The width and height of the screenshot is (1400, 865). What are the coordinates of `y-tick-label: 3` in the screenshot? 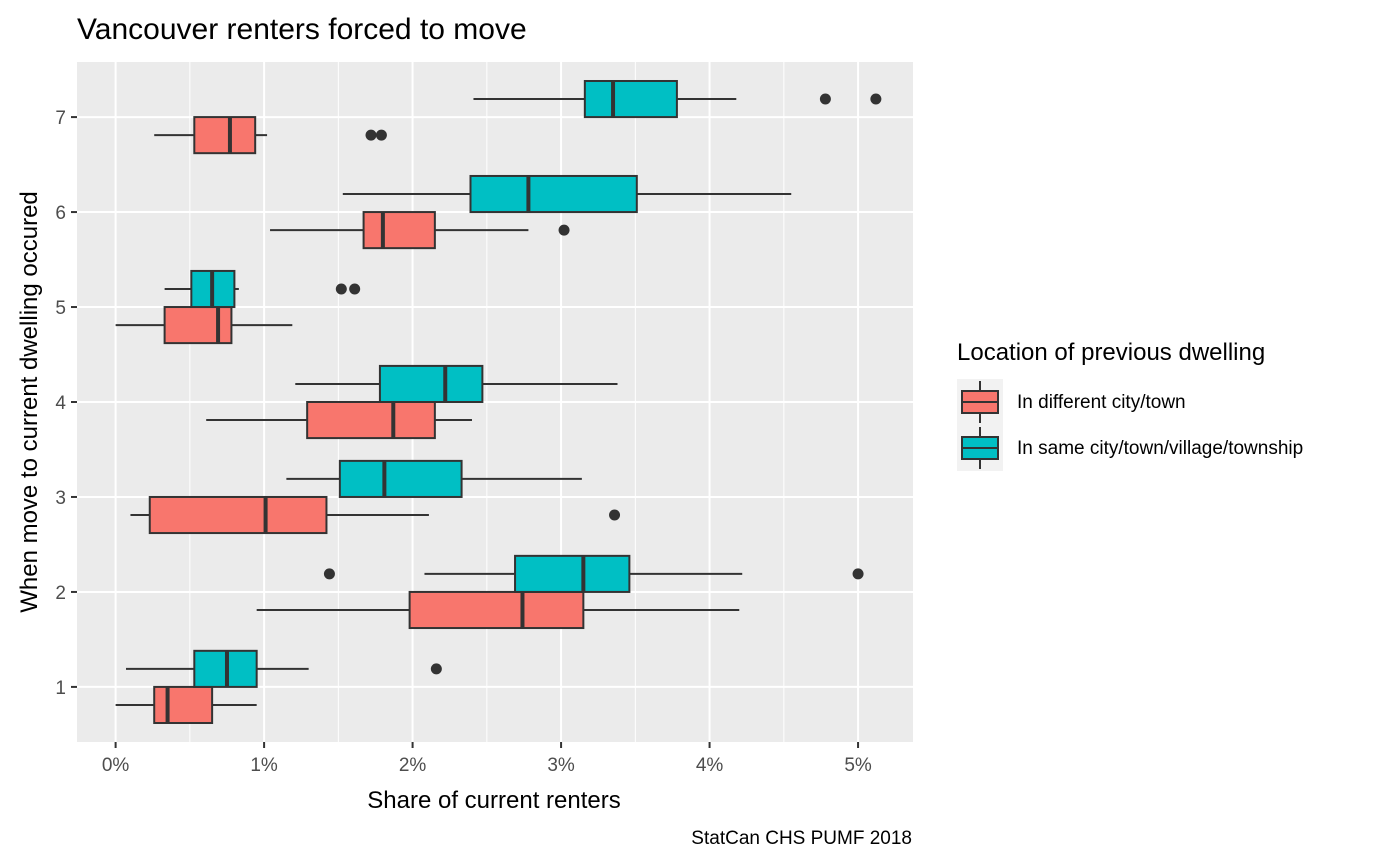 It's located at (60, 498).